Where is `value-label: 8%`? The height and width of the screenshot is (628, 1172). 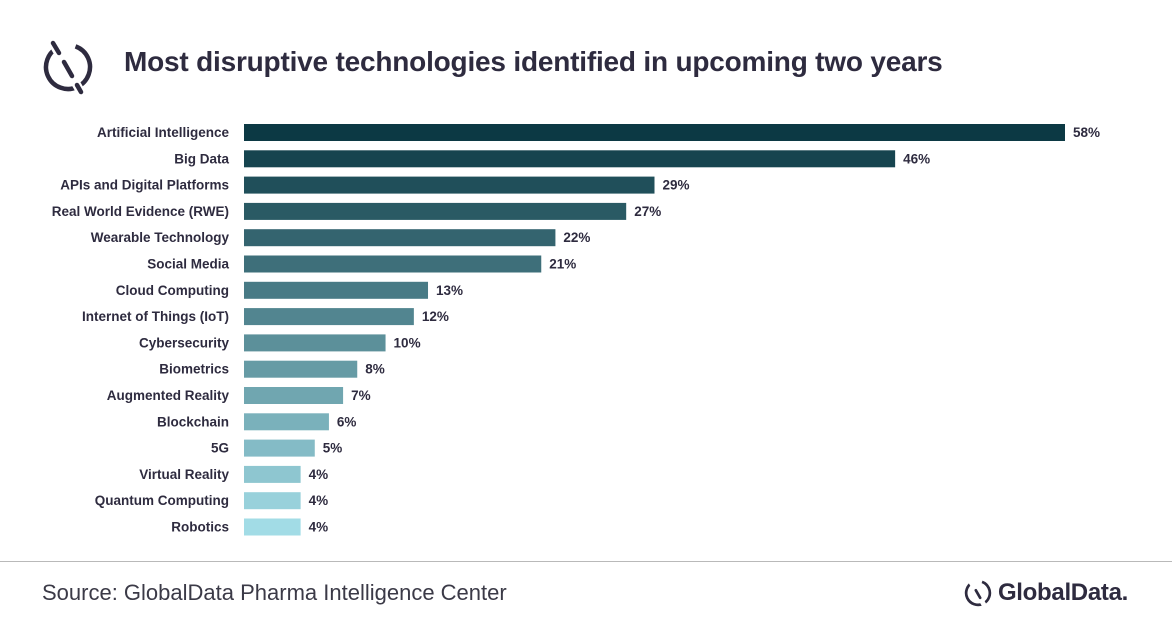
value-label: 8% is located at coordinates (375, 369).